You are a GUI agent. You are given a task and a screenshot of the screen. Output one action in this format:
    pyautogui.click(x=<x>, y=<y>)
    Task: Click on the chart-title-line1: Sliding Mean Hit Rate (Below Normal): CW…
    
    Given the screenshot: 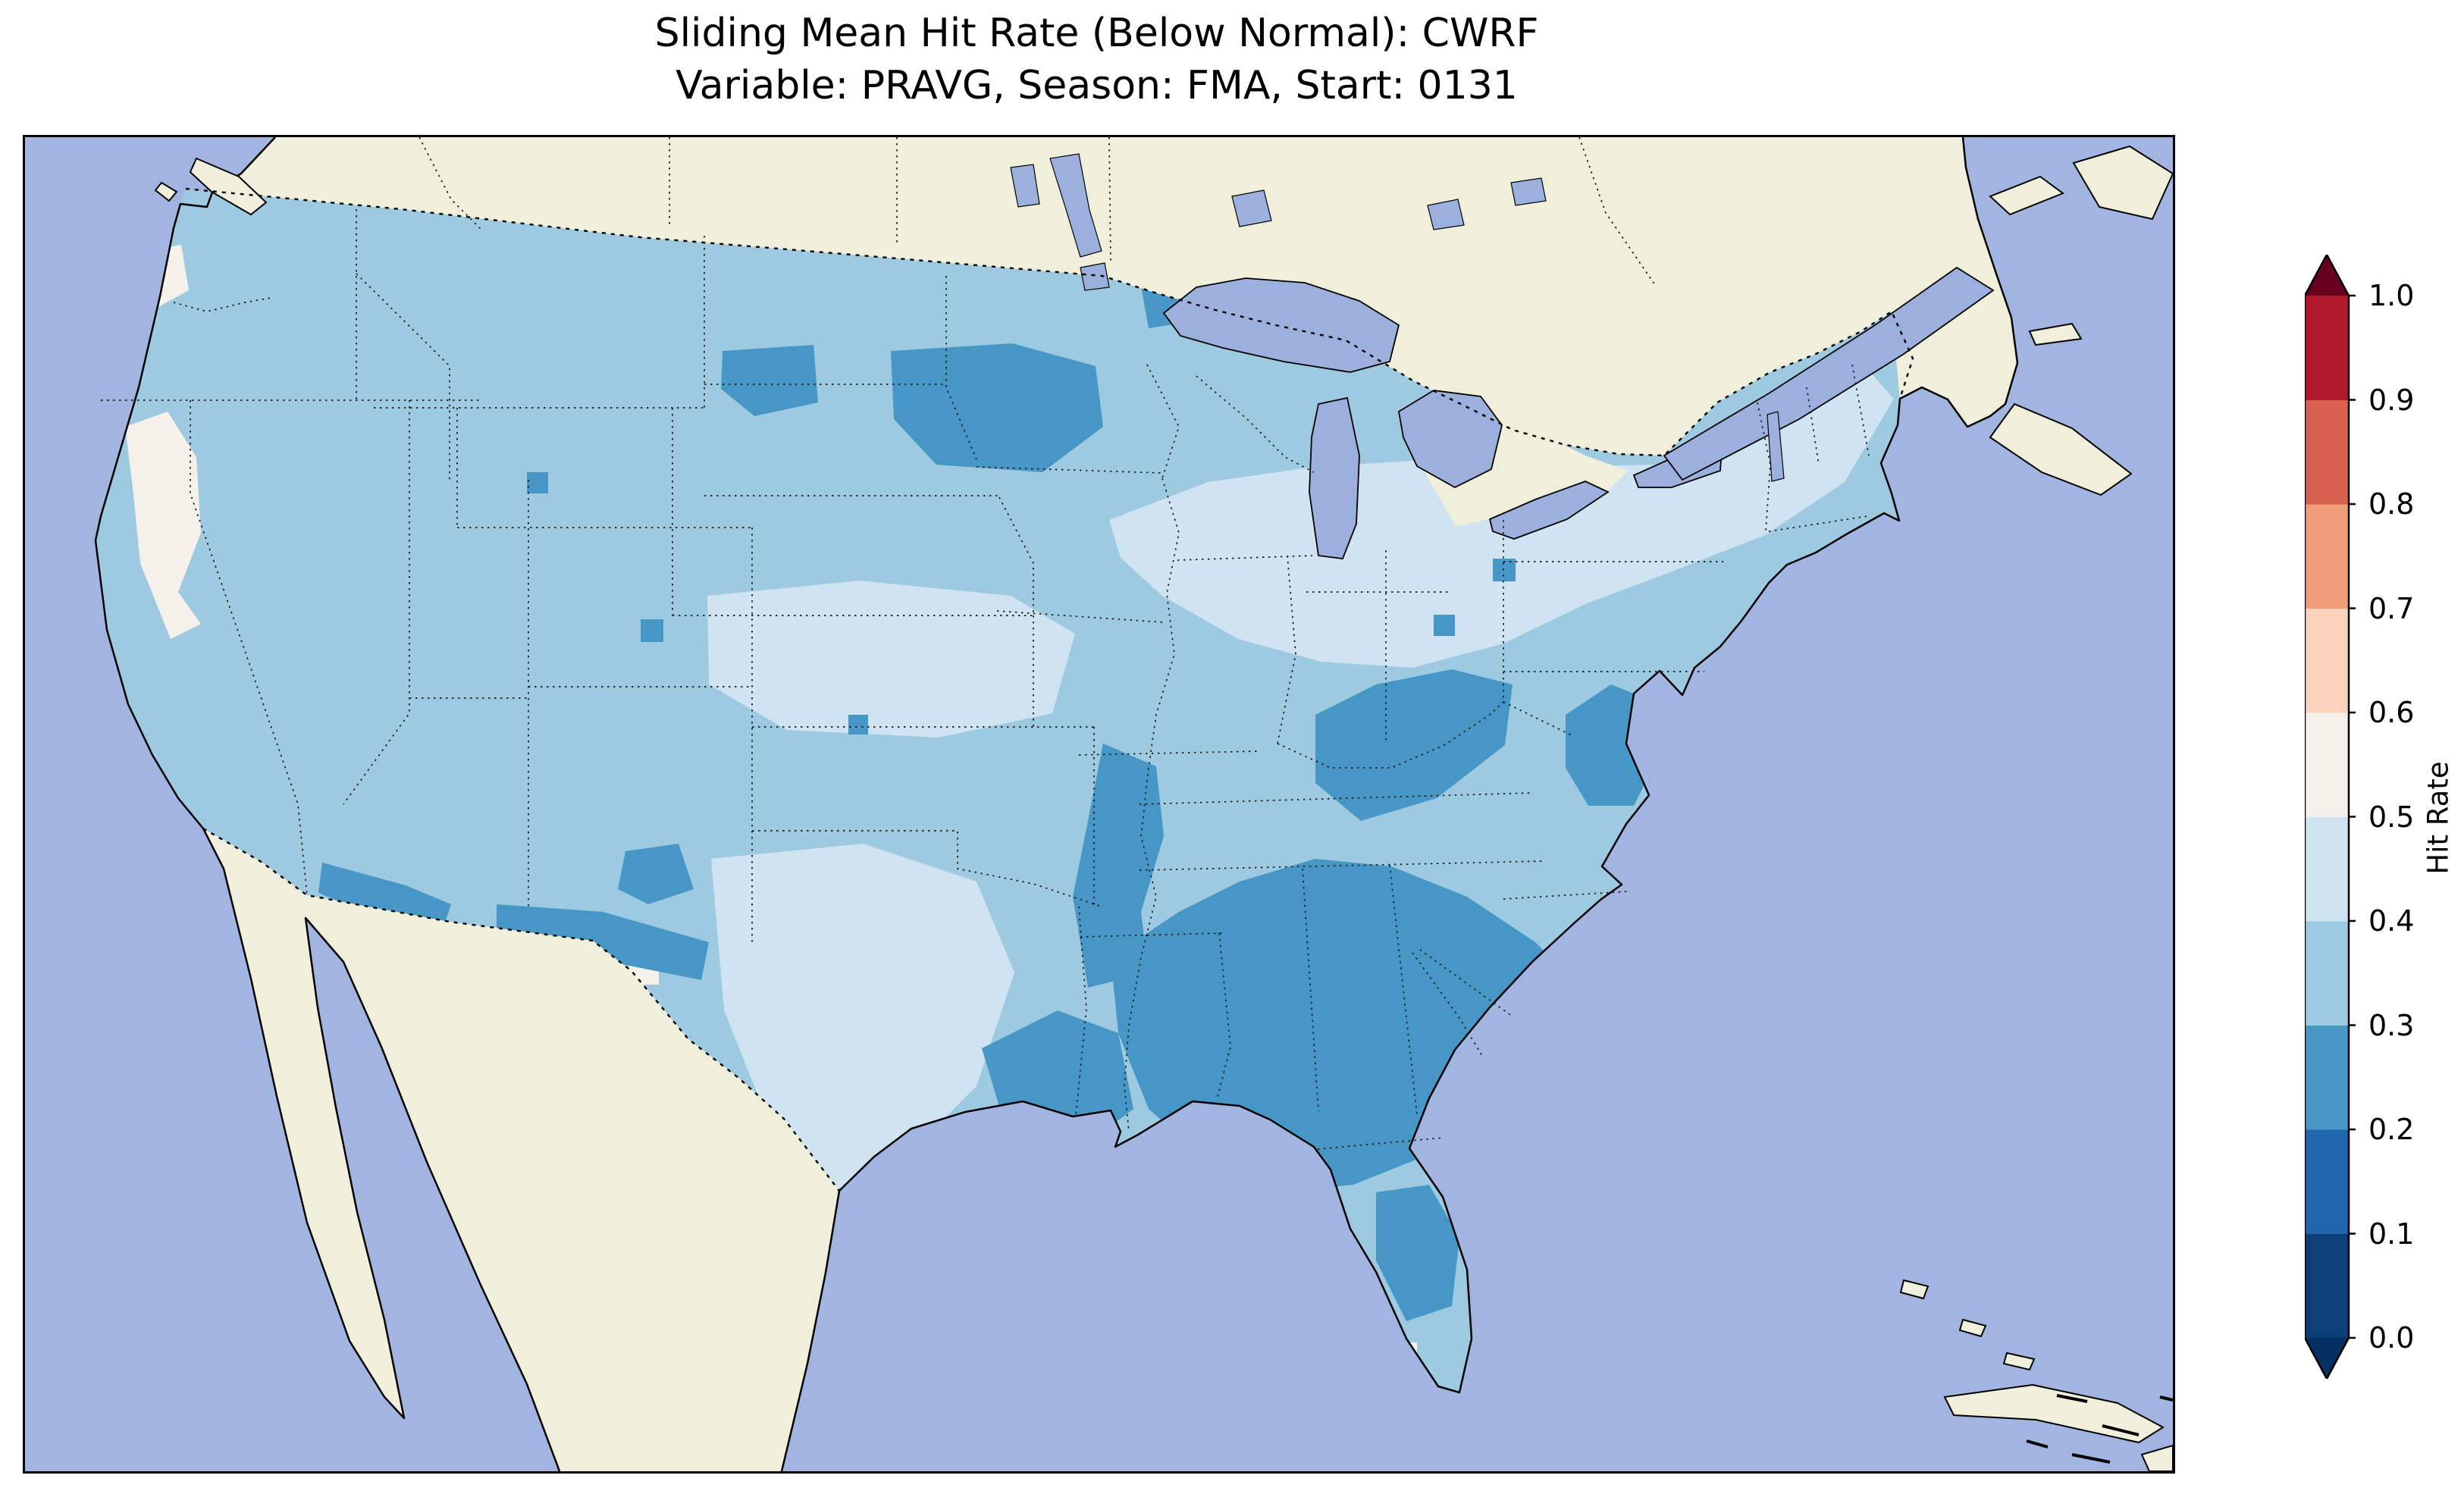 What is the action you would take?
    pyautogui.click(x=1096, y=33)
    